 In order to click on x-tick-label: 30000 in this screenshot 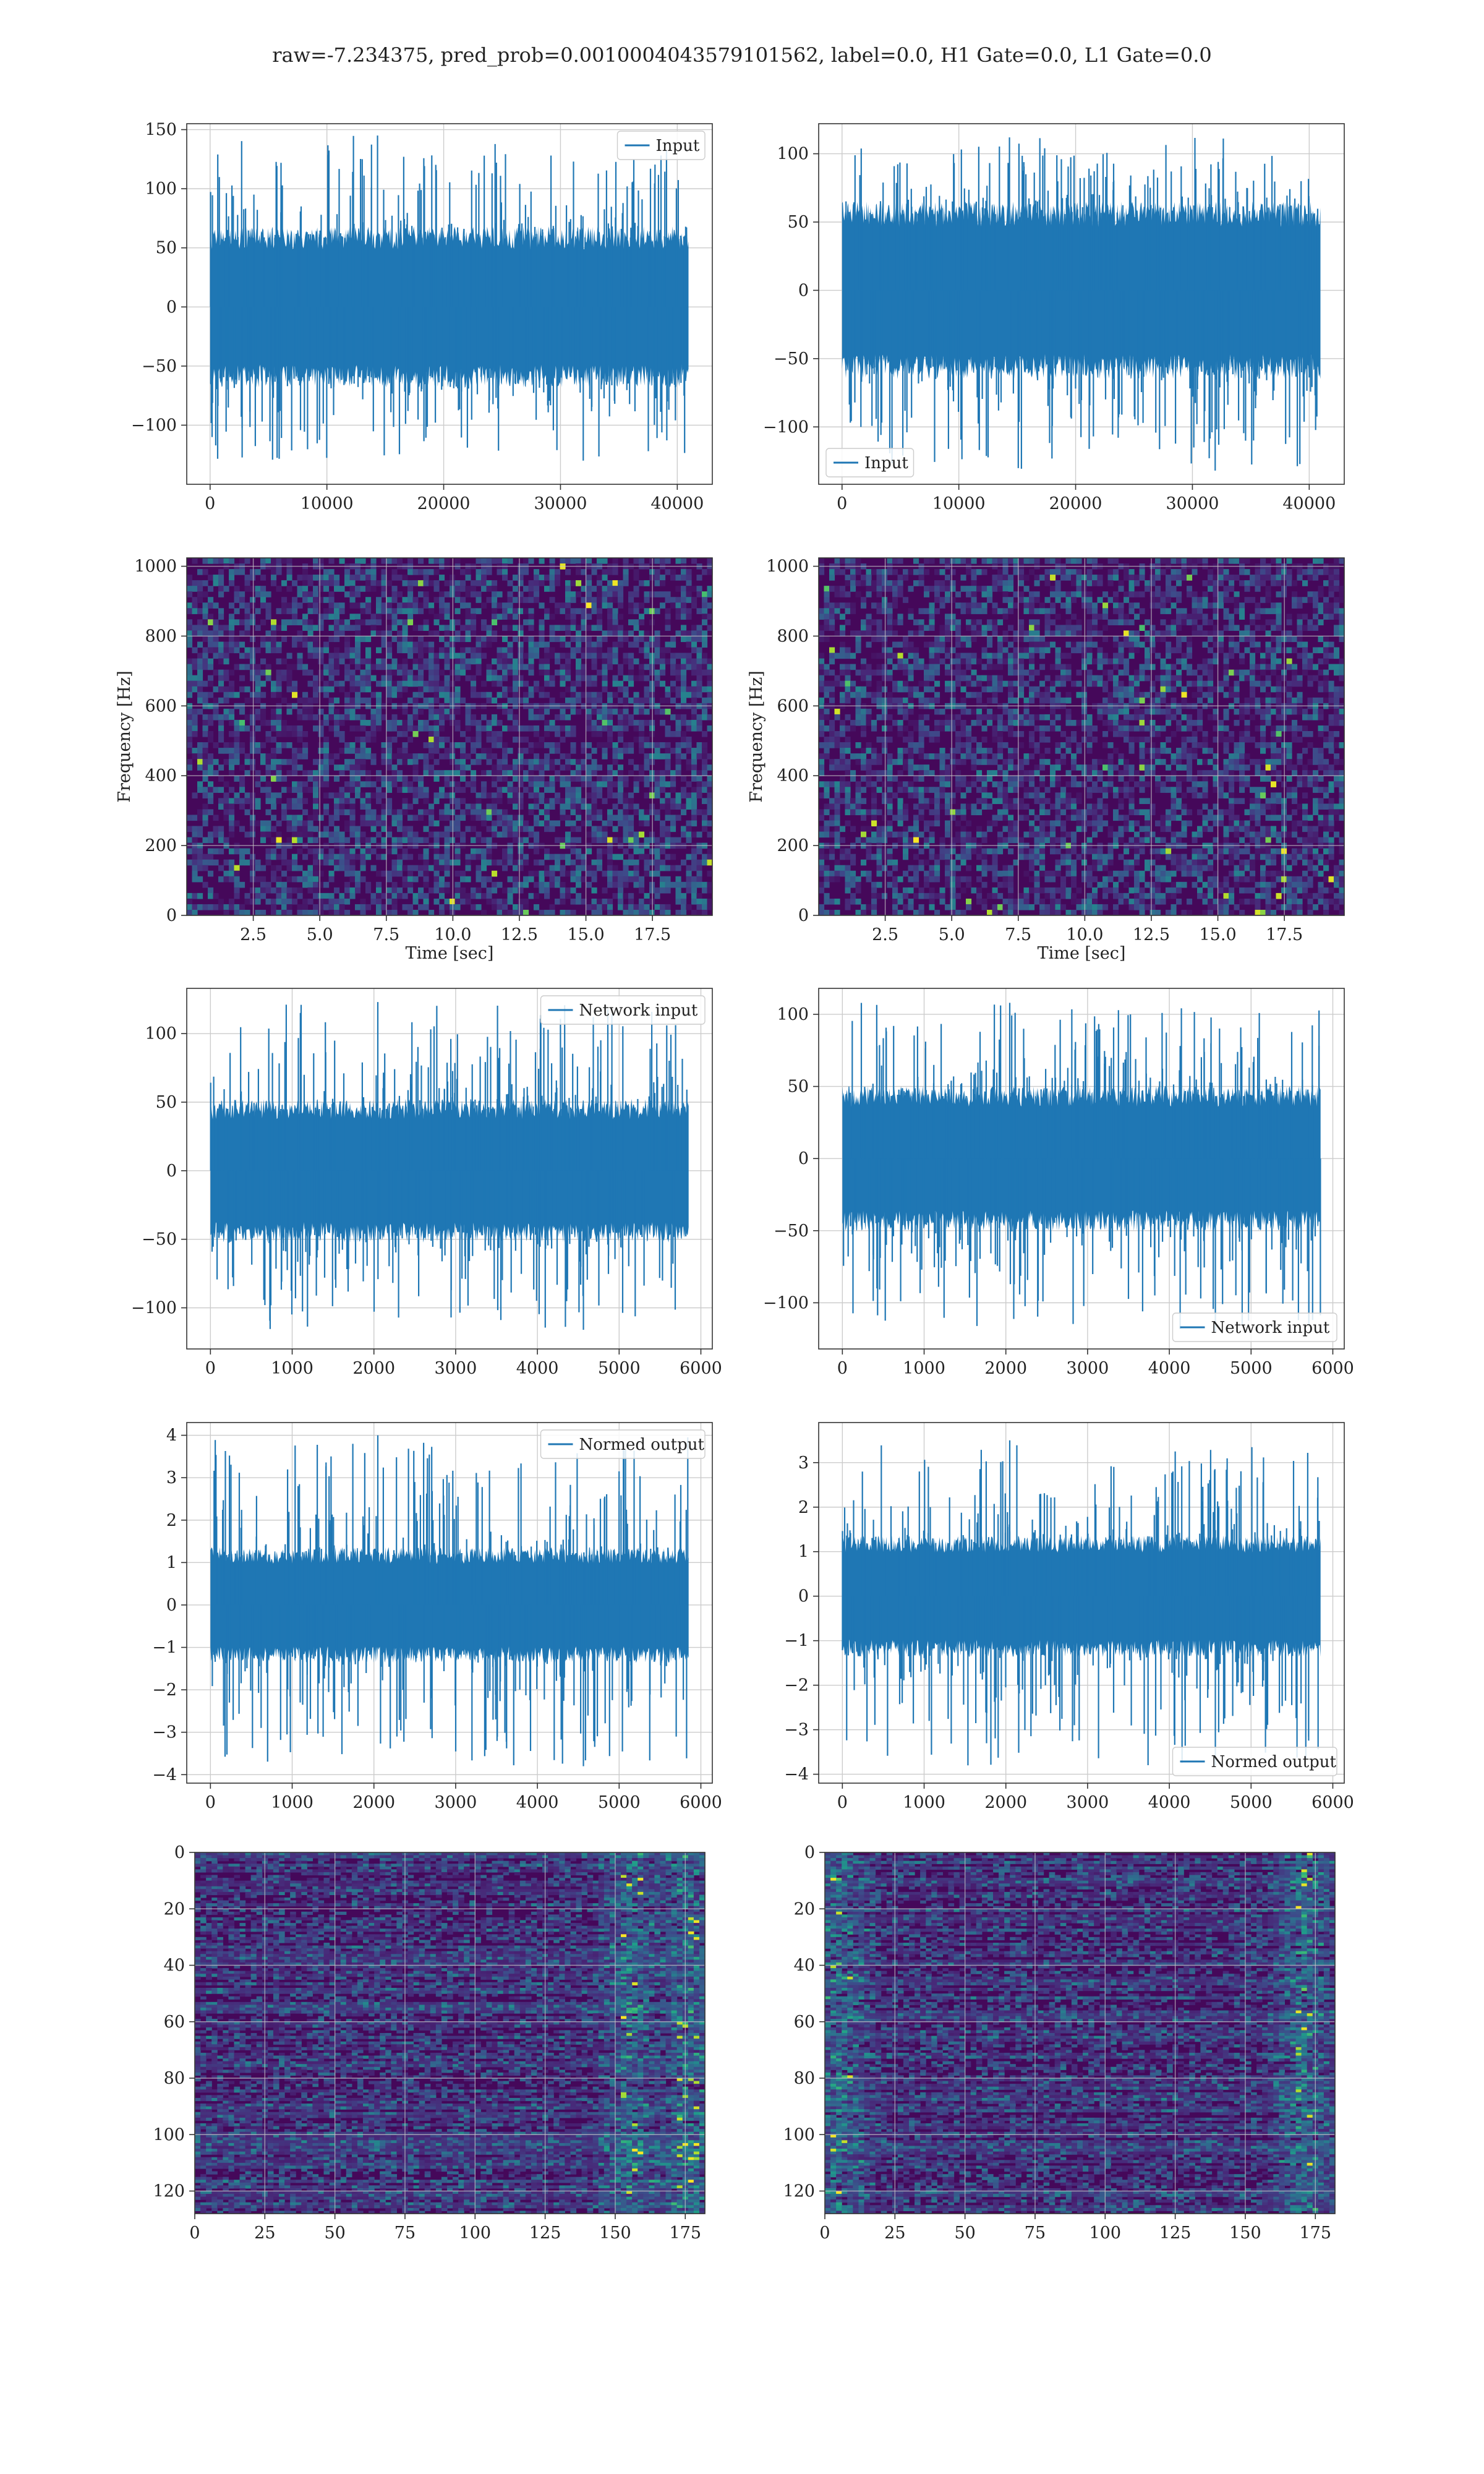, I will do `click(560, 503)`.